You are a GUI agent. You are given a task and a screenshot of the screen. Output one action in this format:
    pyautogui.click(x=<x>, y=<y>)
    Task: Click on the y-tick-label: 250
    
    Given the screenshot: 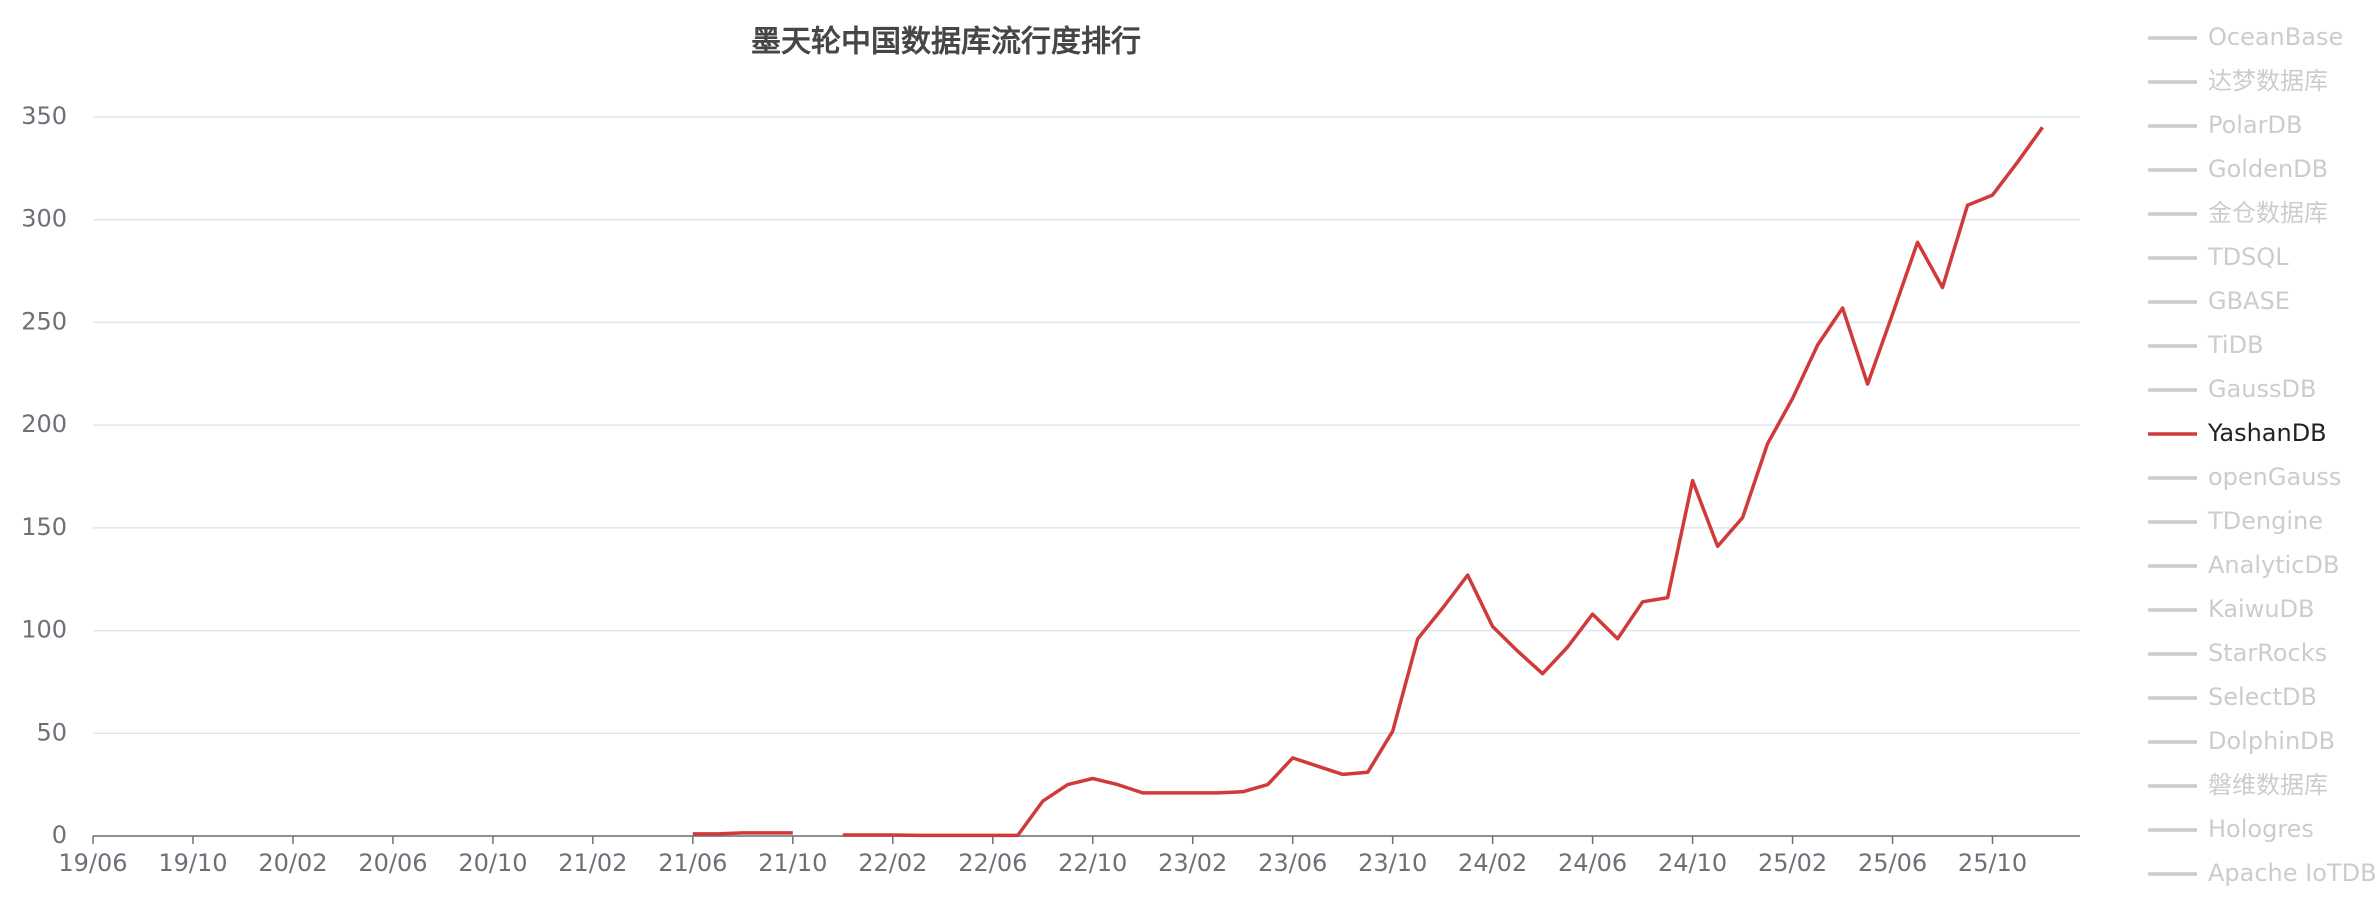 What is the action you would take?
    pyautogui.click(x=44, y=321)
    